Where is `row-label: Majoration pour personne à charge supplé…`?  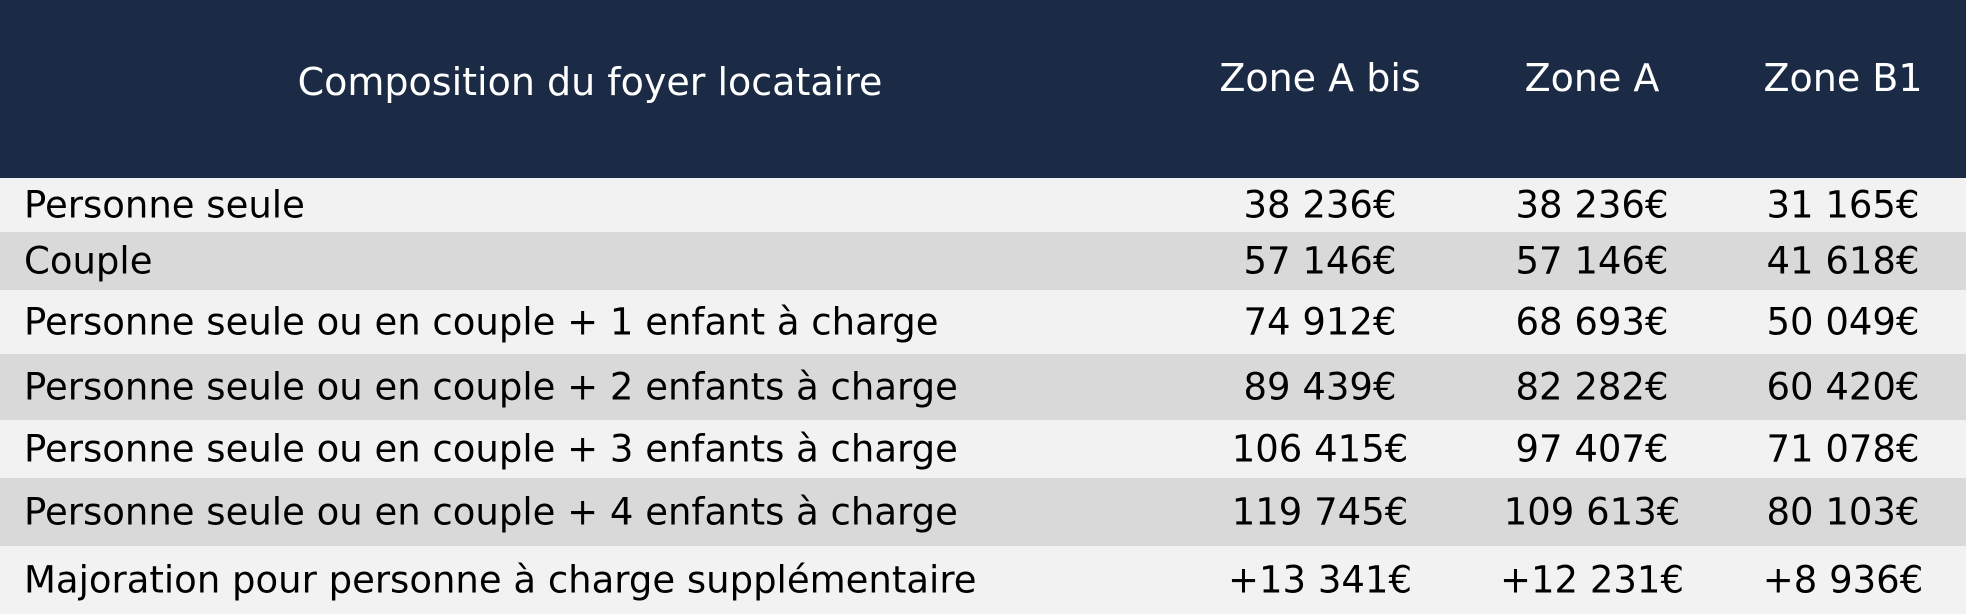
row-label: Majoration pour personne à charge supplé… is located at coordinates (500, 580).